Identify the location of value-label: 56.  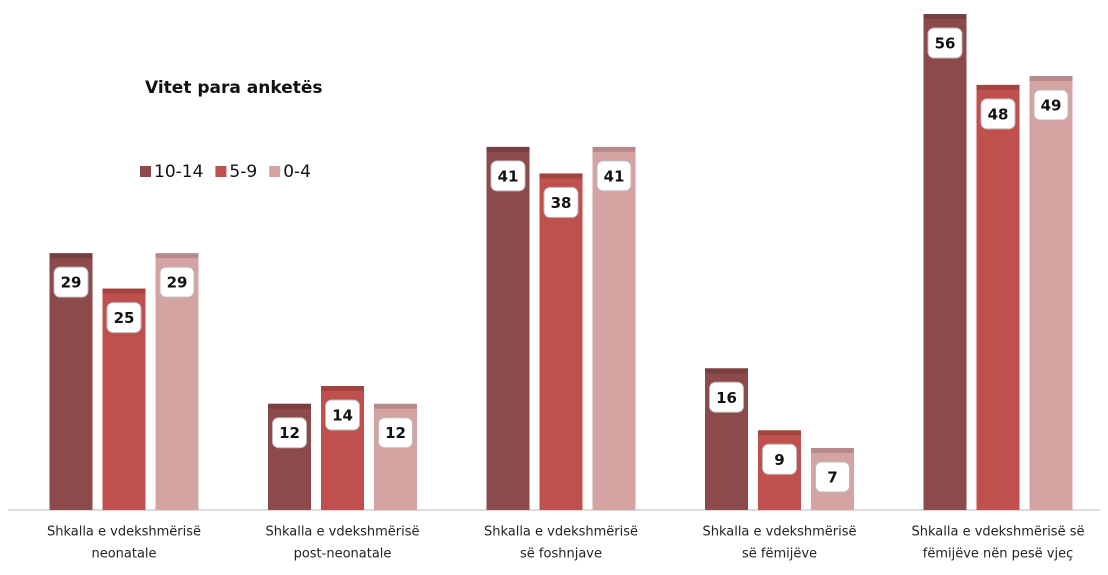
(945, 44).